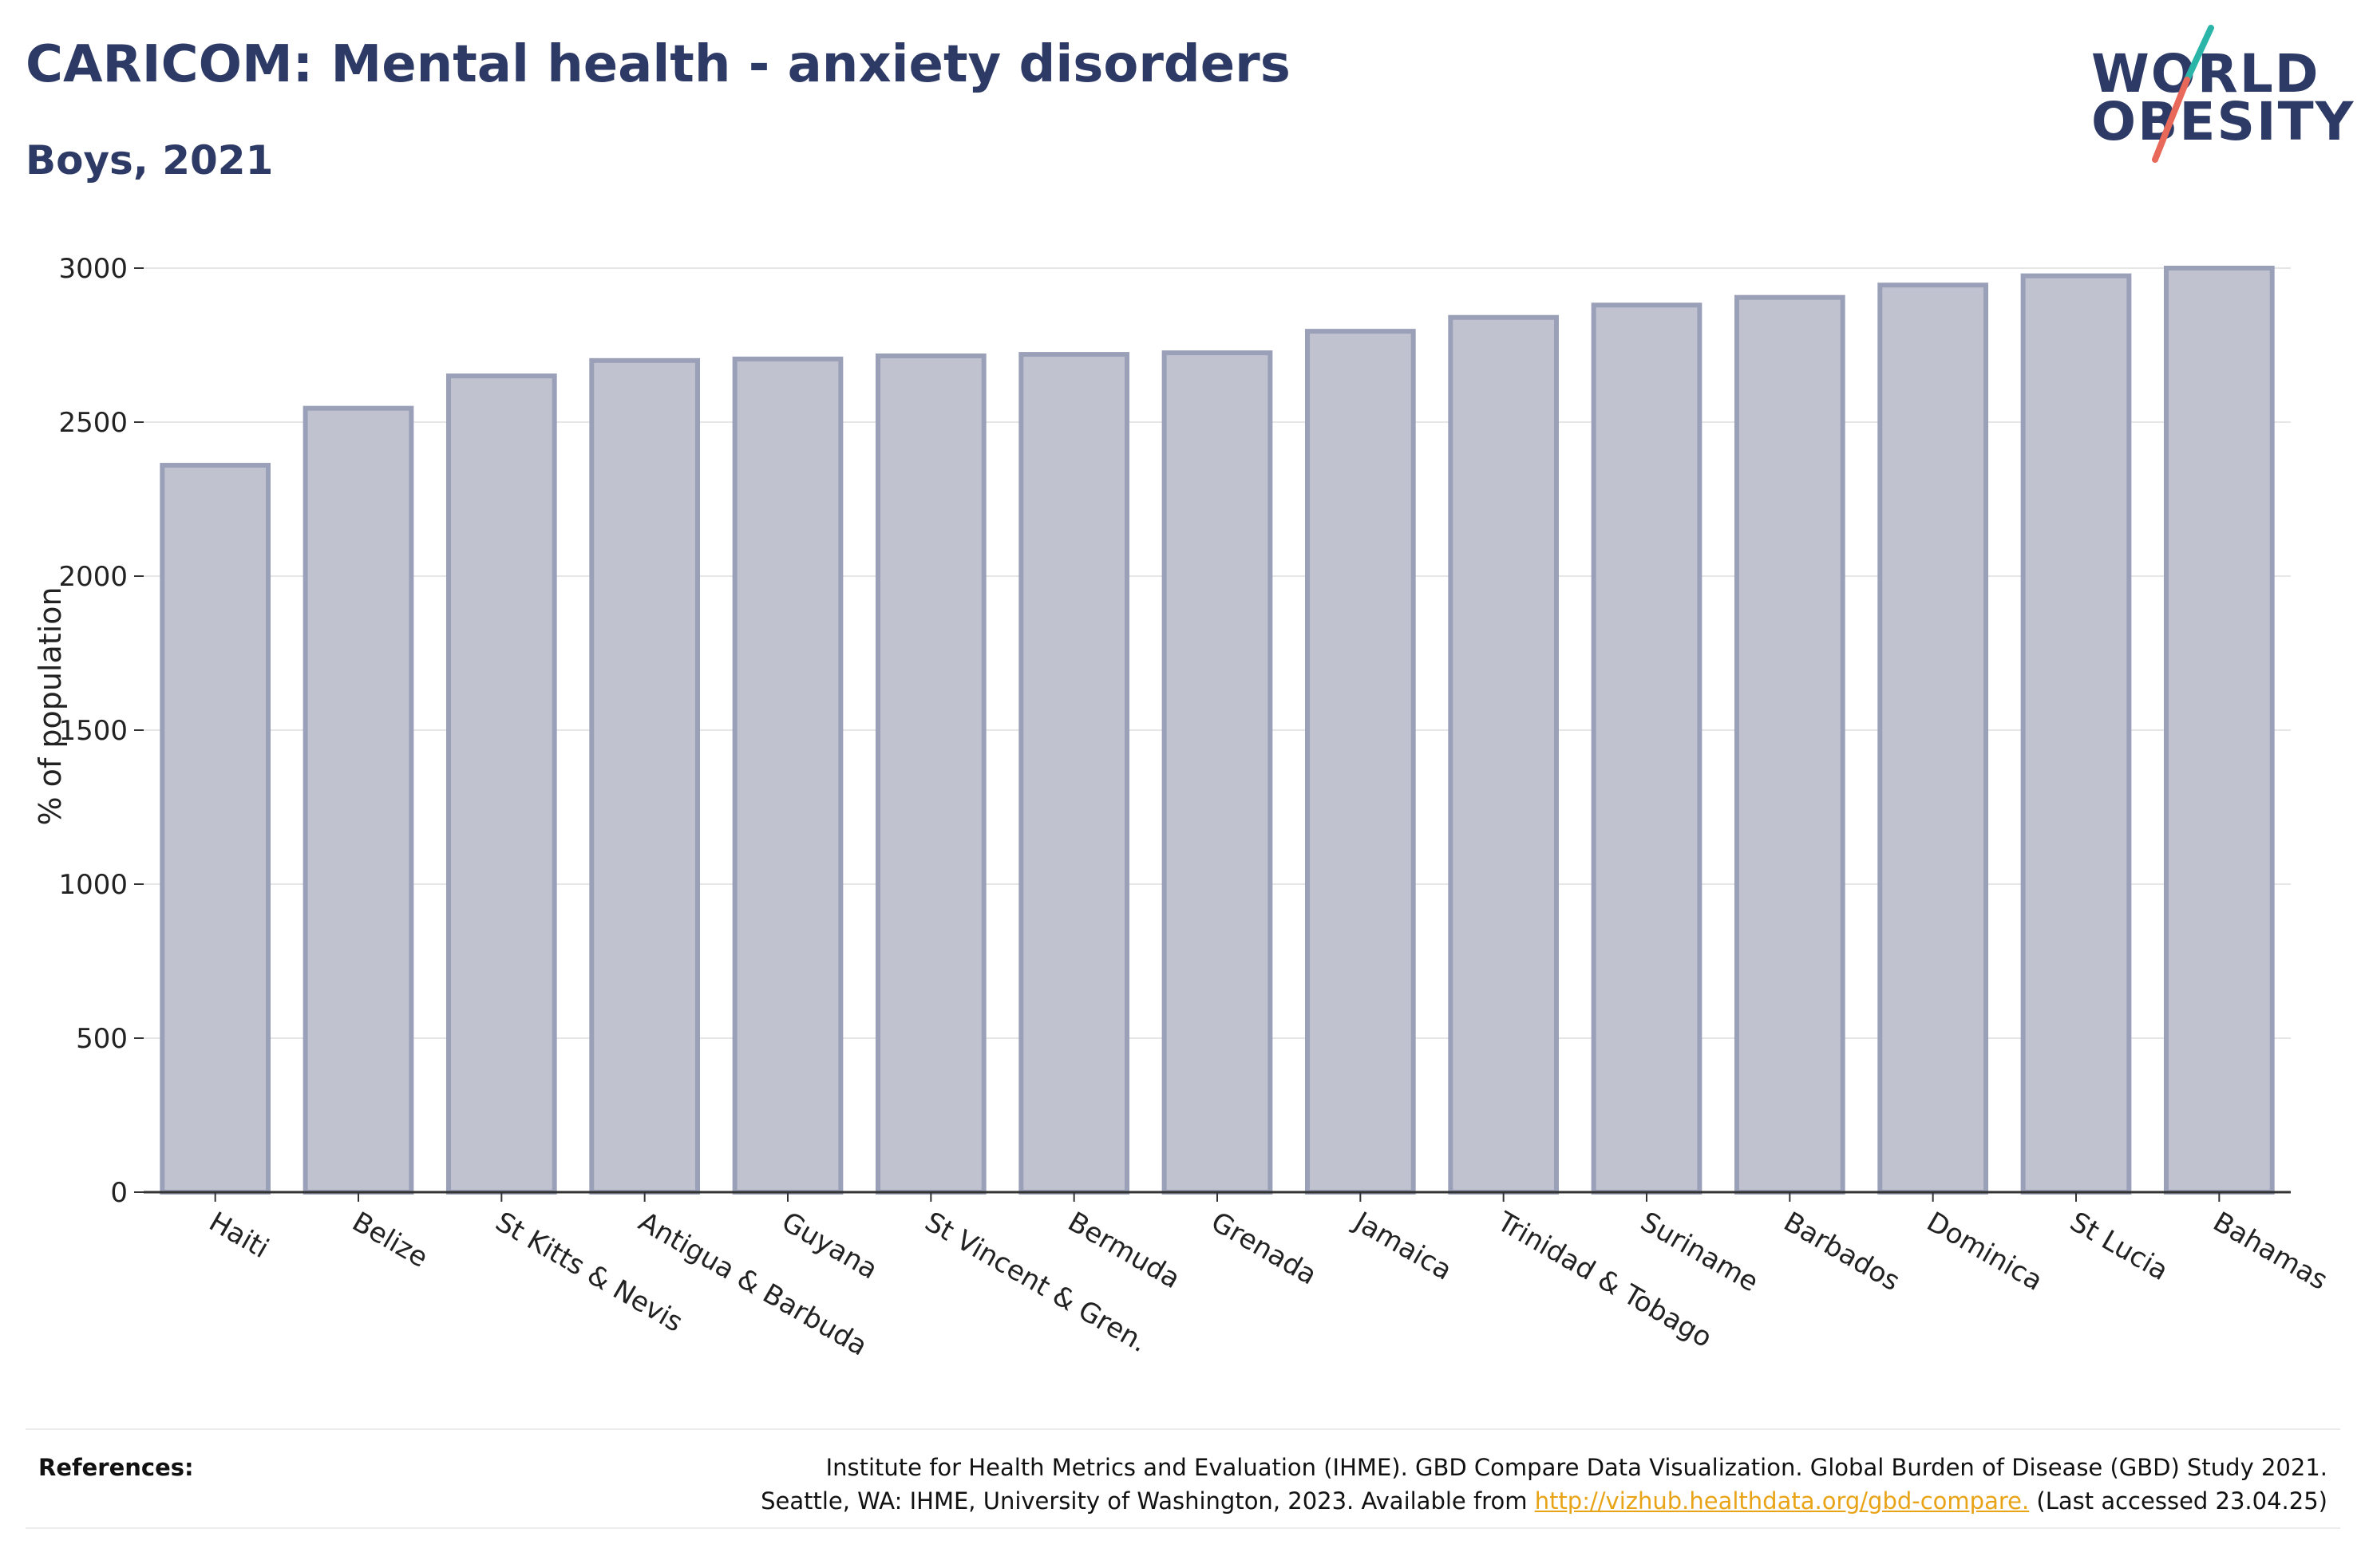  What do you see at coordinates (2076, 734) in the screenshot?
I see `bar-st-lucia` at bounding box center [2076, 734].